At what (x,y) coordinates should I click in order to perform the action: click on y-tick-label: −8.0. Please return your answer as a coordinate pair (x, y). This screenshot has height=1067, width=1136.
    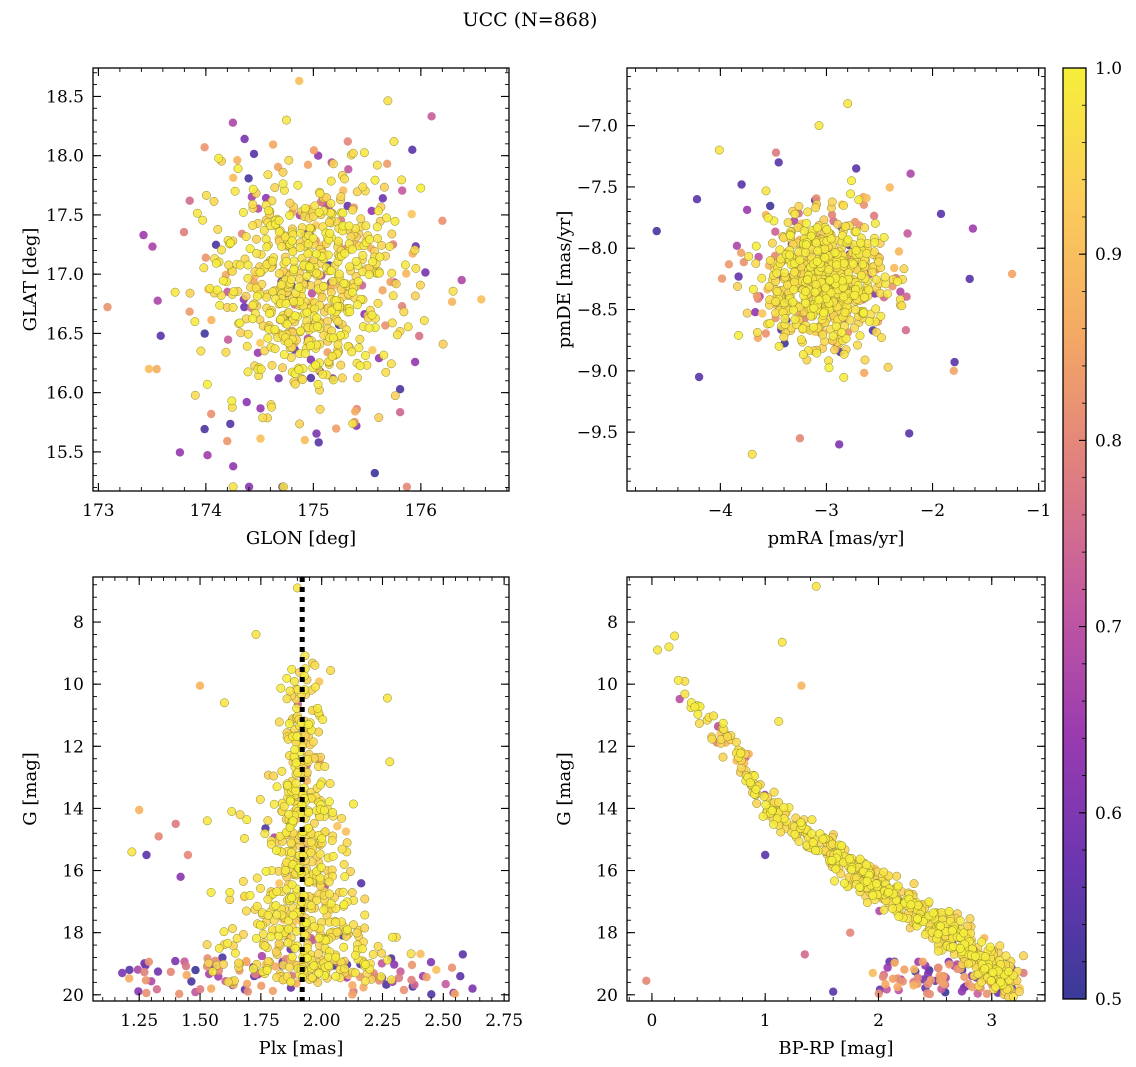
    Looking at the image, I should click on (597, 249).